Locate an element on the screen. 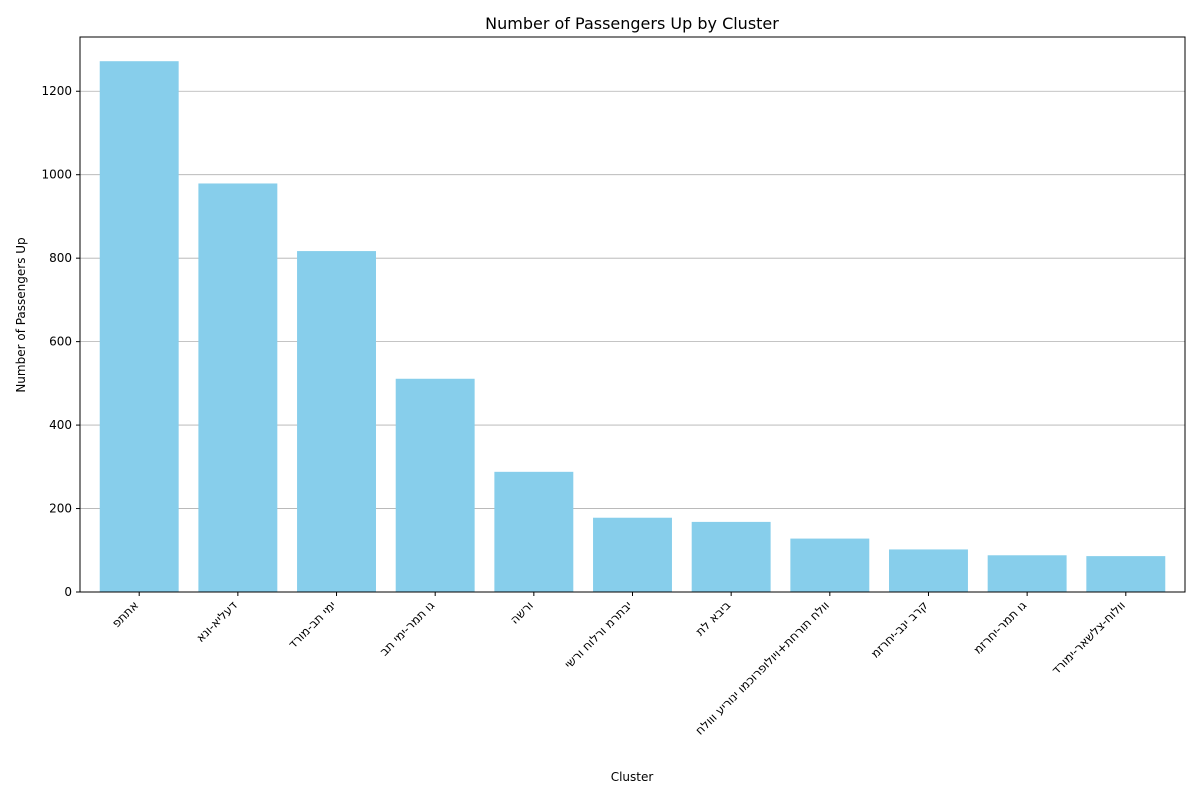 The width and height of the screenshot is (1200, 800). y-tick-label: 600 is located at coordinates (60, 342).